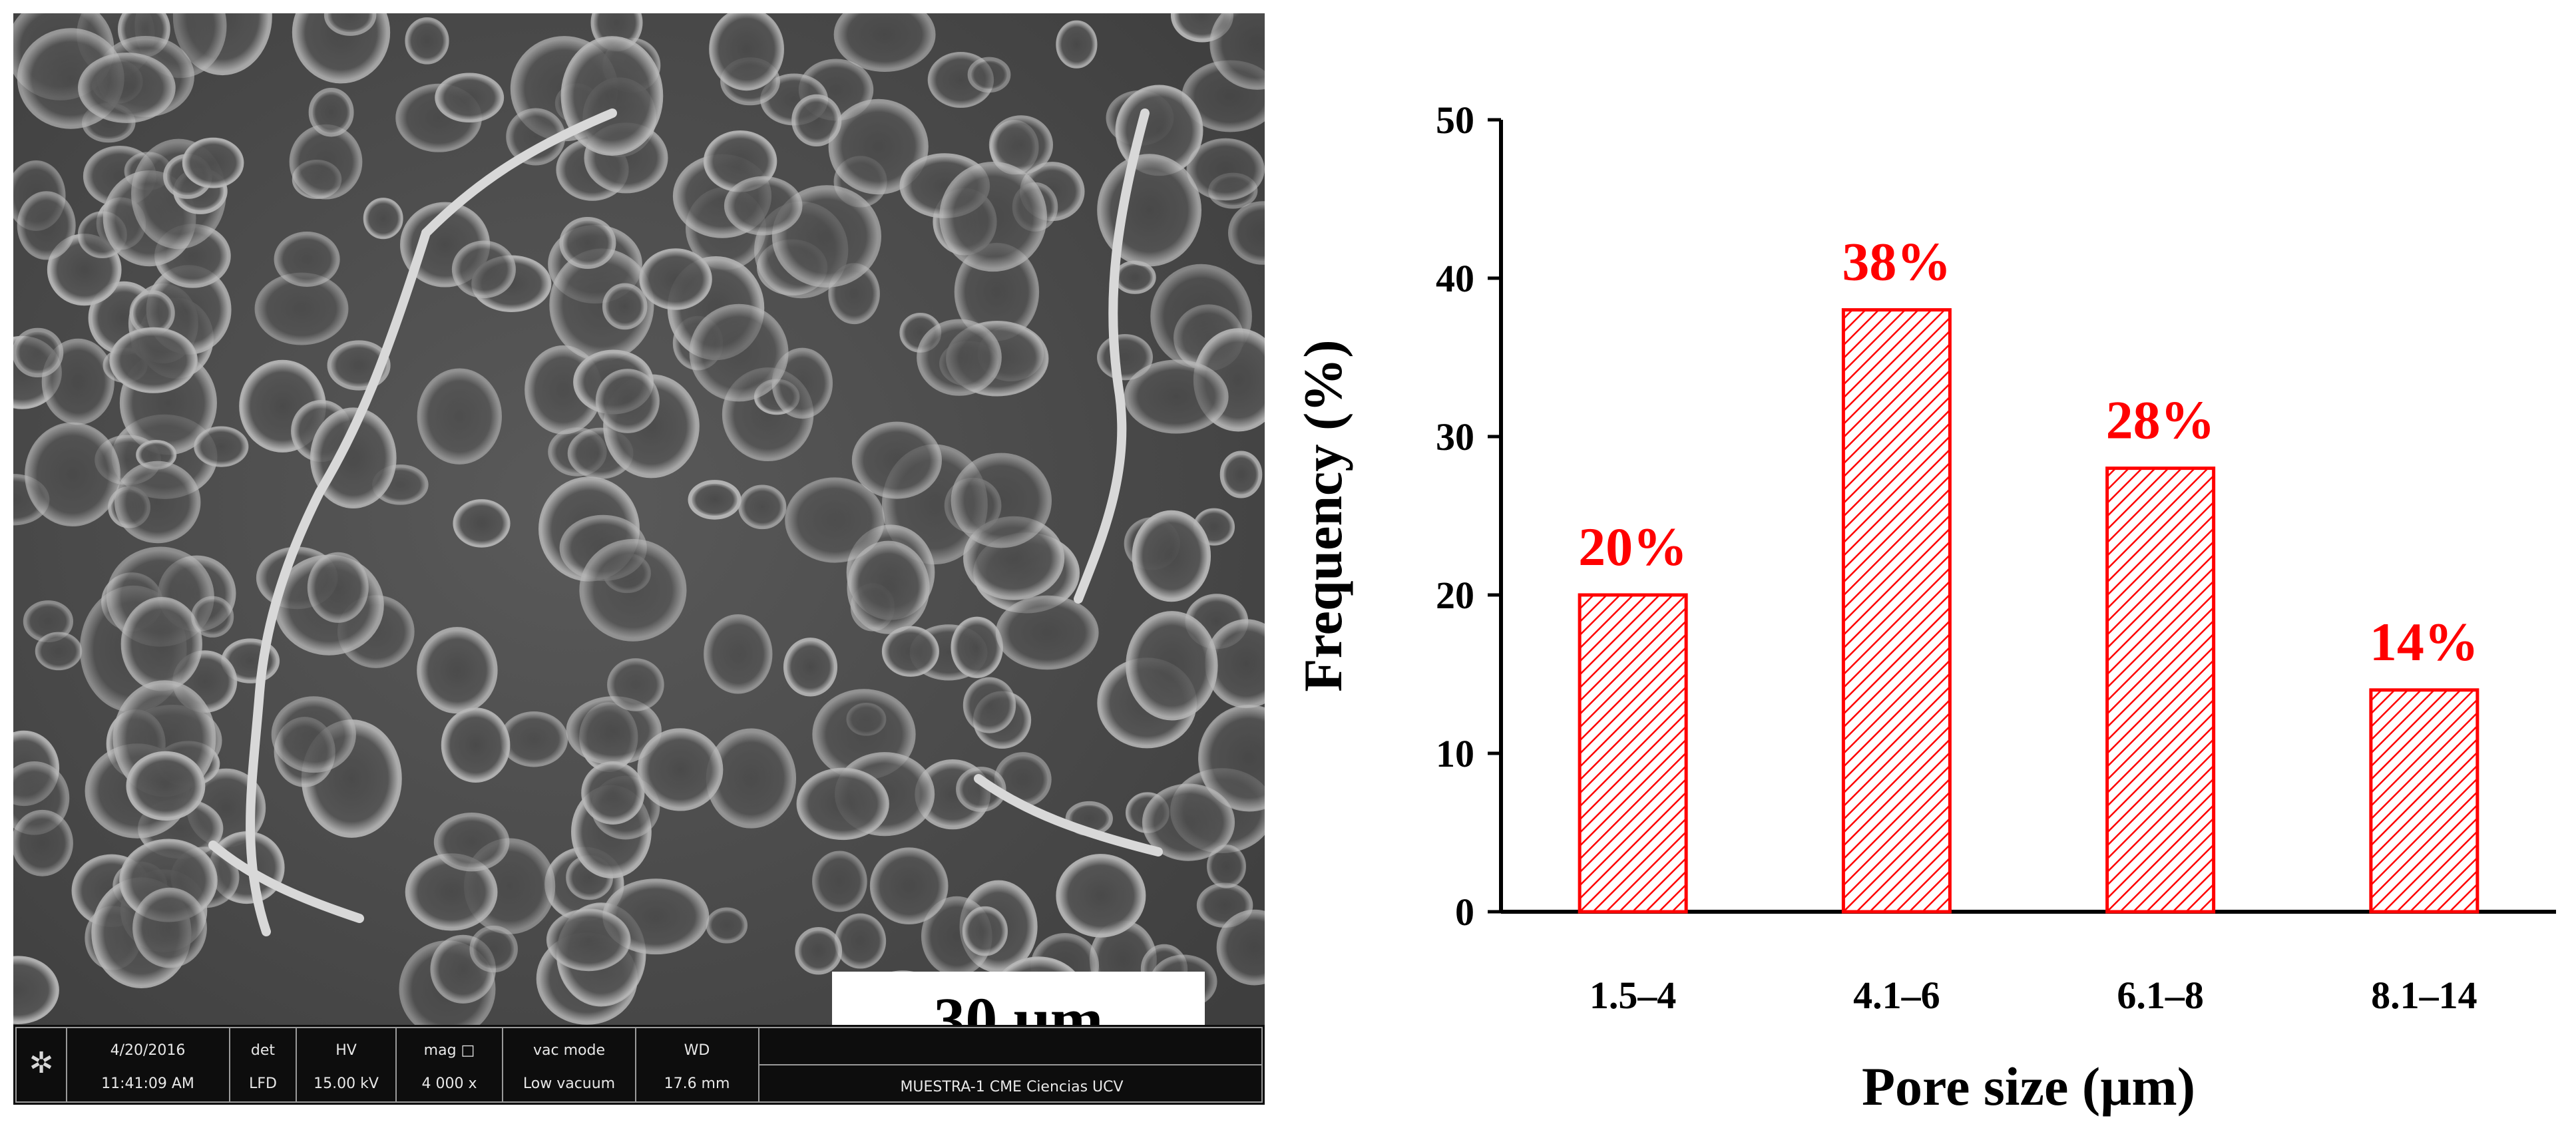 This screenshot has width=2576, height=1142. Describe the element at coordinates (41, 1063) in the screenshot. I see `fei-logo-icon: ✲` at that location.